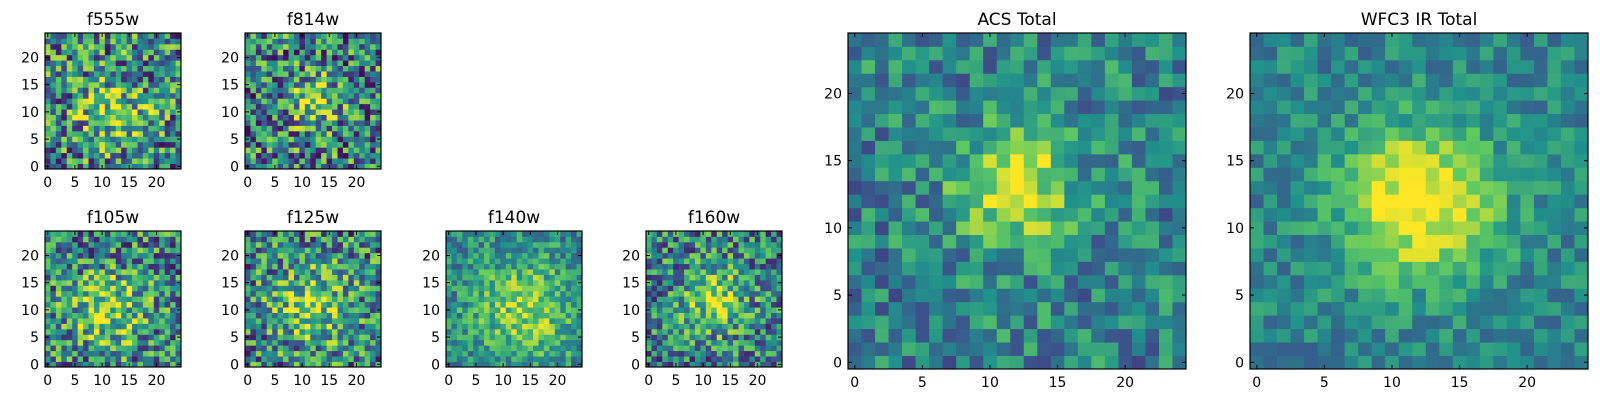  What do you see at coordinates (30, 256) in the screenshot?
I see `y-tick-label: 20` at bounding box center [30, 256].